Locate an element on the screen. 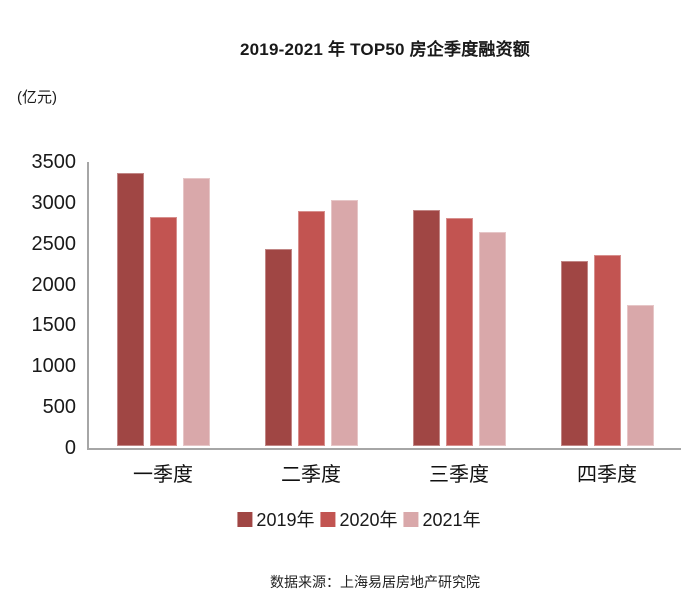 The height and width of the screenshot is (608, 696). bar-2020年-二季度 is located at coordinates (311, 328).